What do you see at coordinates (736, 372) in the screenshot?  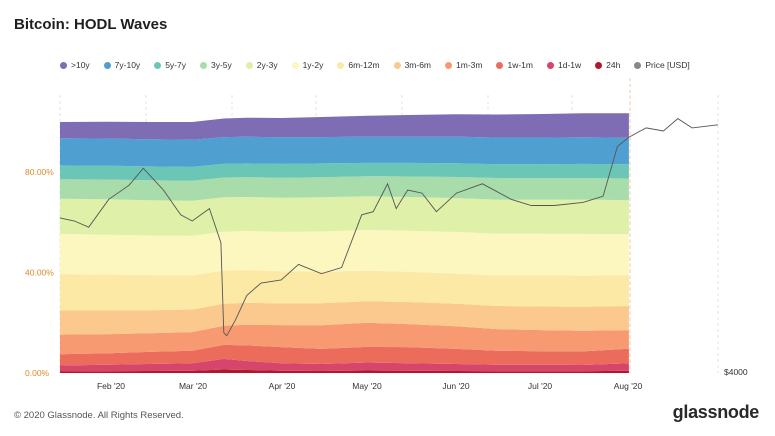 I see `y-right-tick-label: $4000` at bounding box center [736, 372].